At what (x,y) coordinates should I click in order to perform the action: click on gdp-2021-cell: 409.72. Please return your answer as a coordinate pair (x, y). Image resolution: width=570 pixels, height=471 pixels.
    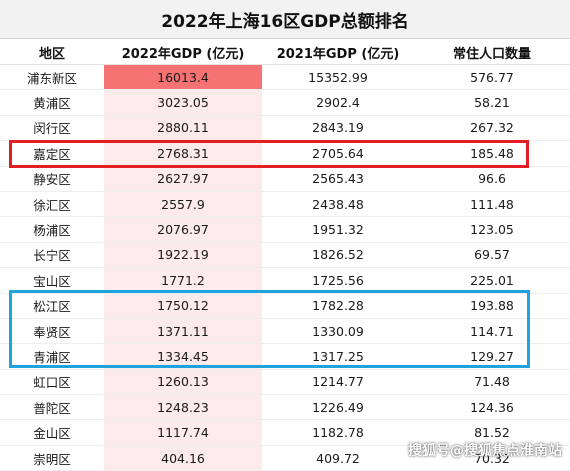
    Looking at the image, I should click on (338, 458).